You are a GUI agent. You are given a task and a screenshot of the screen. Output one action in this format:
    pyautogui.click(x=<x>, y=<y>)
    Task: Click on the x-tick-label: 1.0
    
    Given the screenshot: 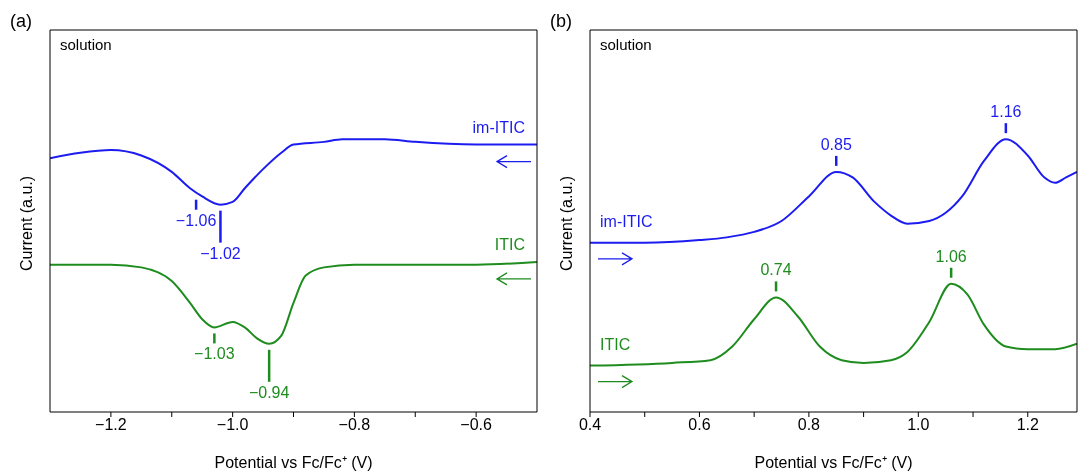 What is the action you would take?
    pyautogui.click(x=918, y=425)
    